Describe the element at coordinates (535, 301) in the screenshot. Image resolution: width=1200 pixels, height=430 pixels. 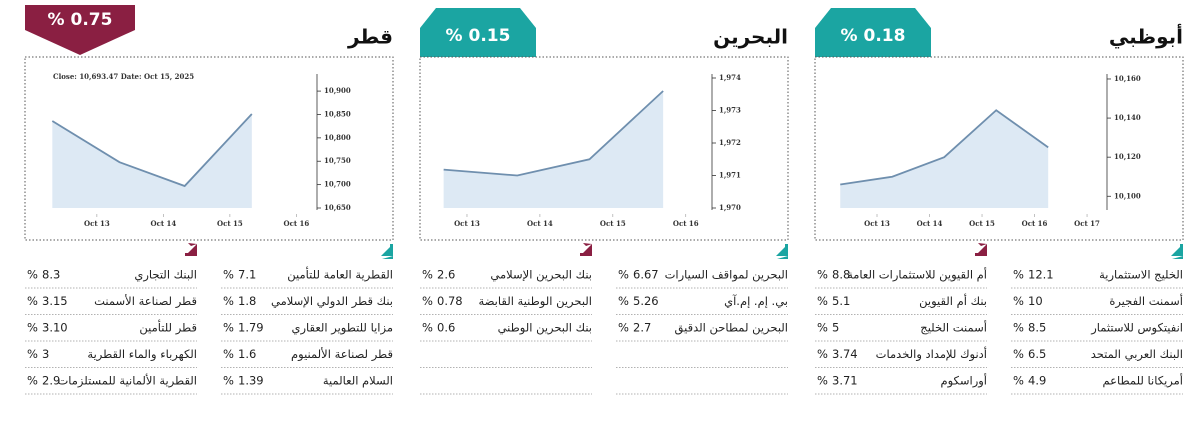
I see `stock-name: البحرين الوطنية القابضة` at that location.